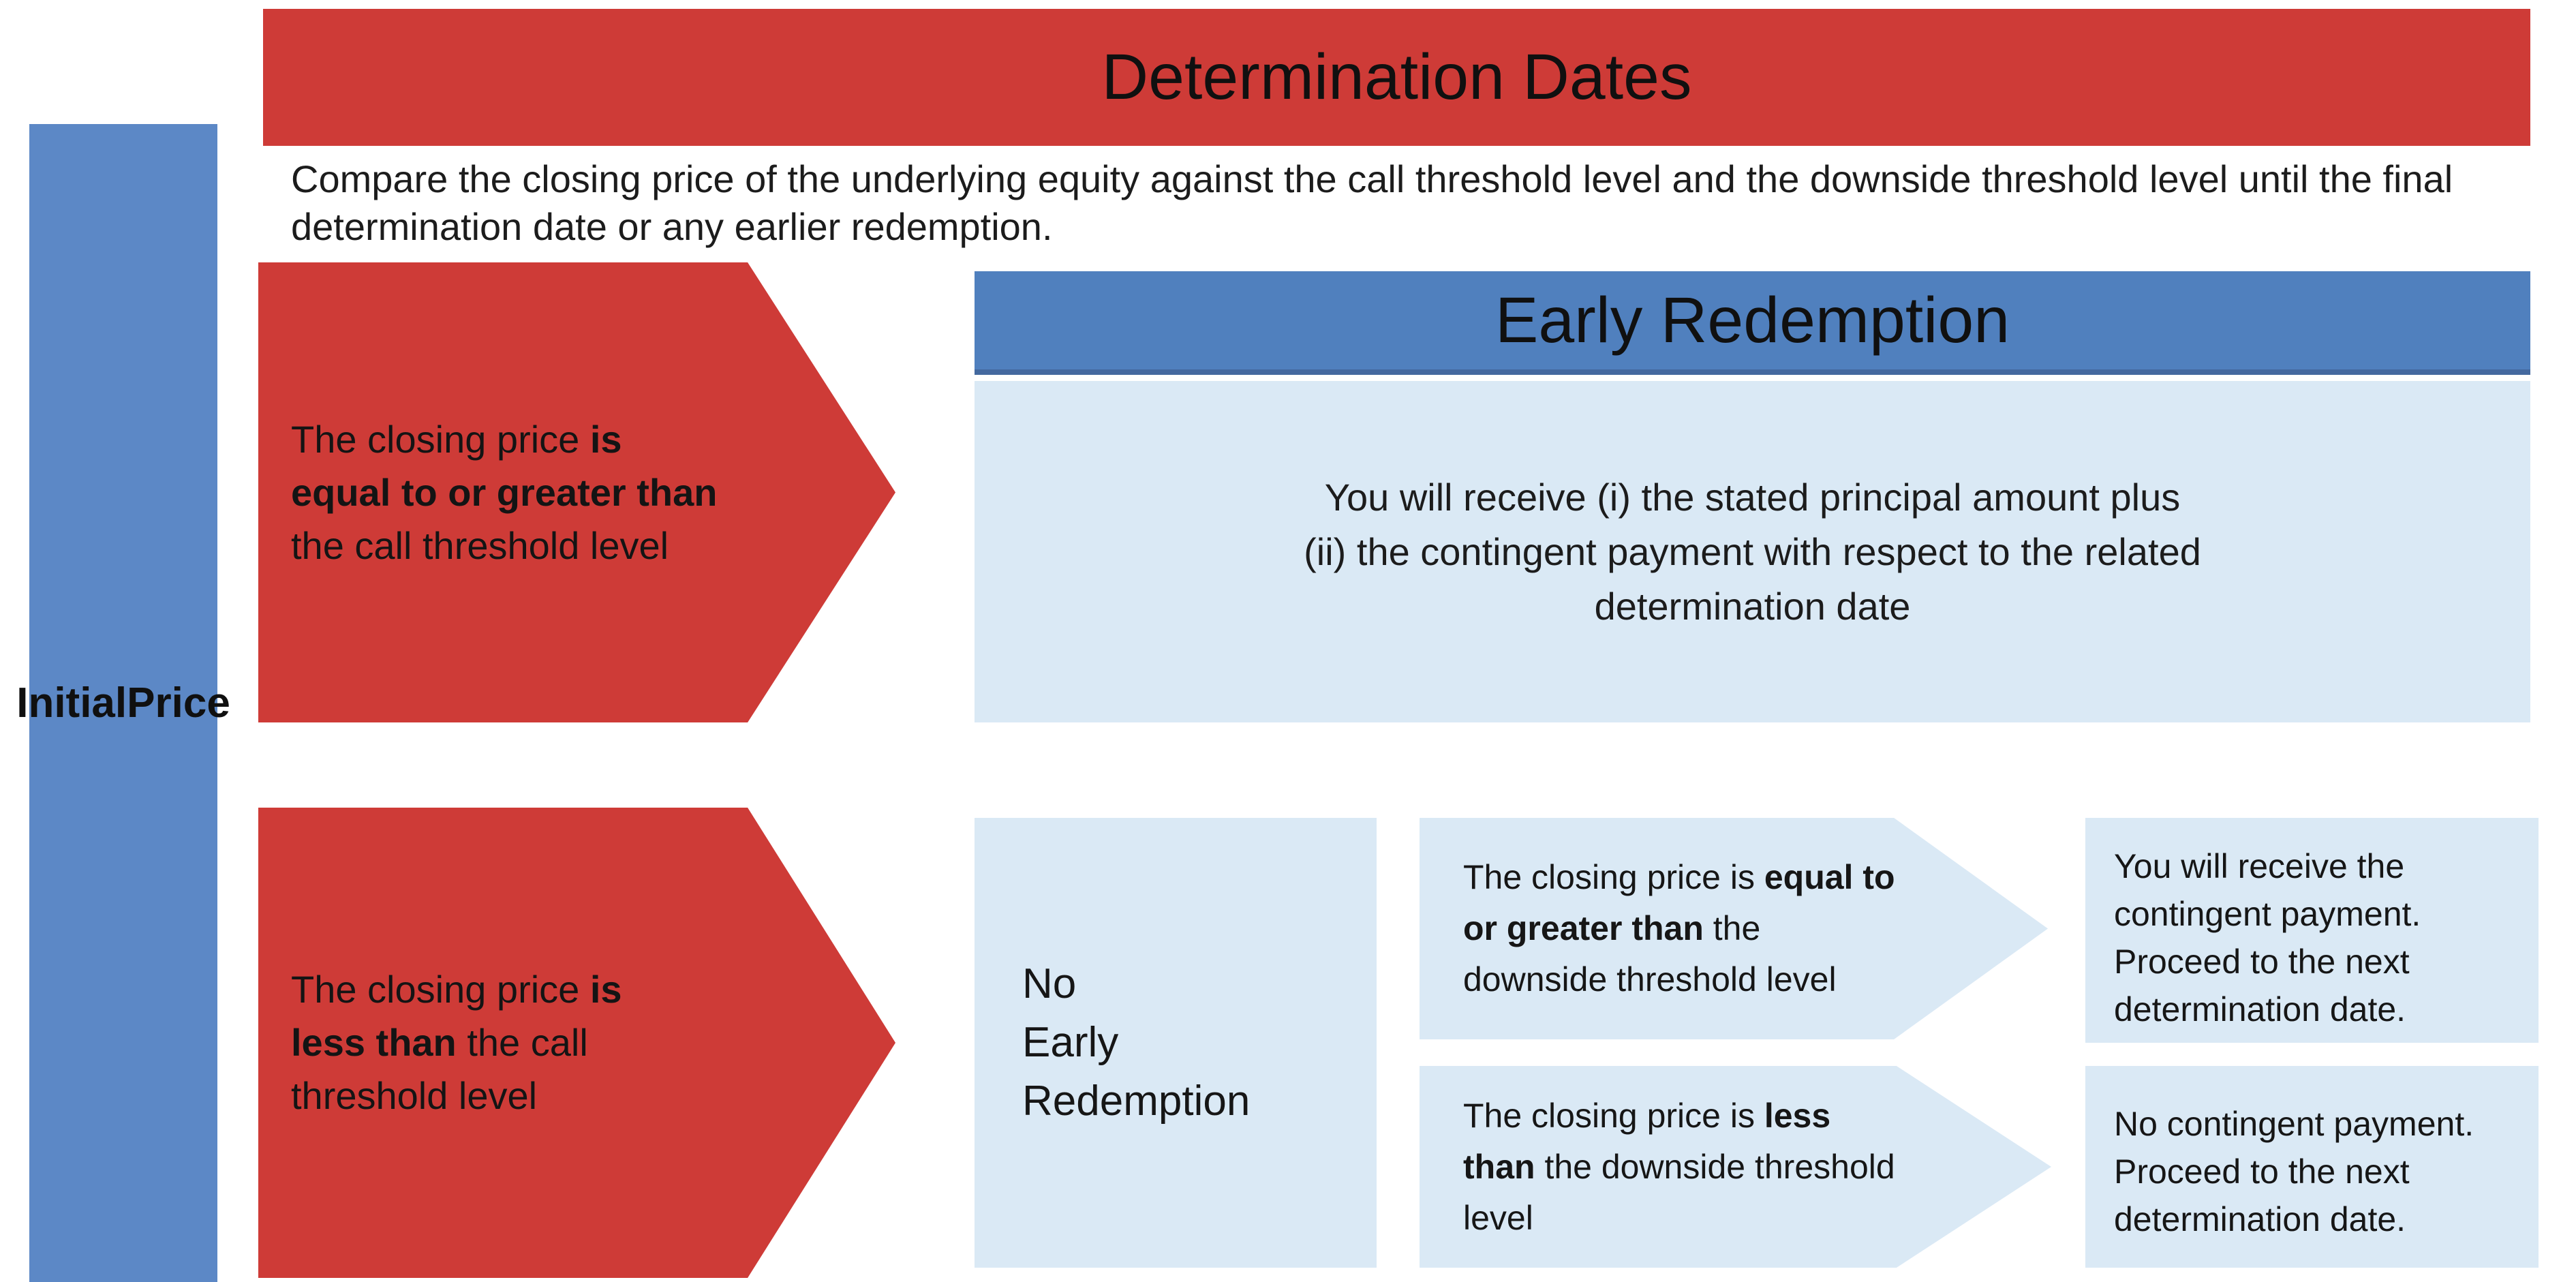  Describe the element at coordinates (1752, 320) in the screenshot. I see `early-redemption-title: Early Redemption` at that location.